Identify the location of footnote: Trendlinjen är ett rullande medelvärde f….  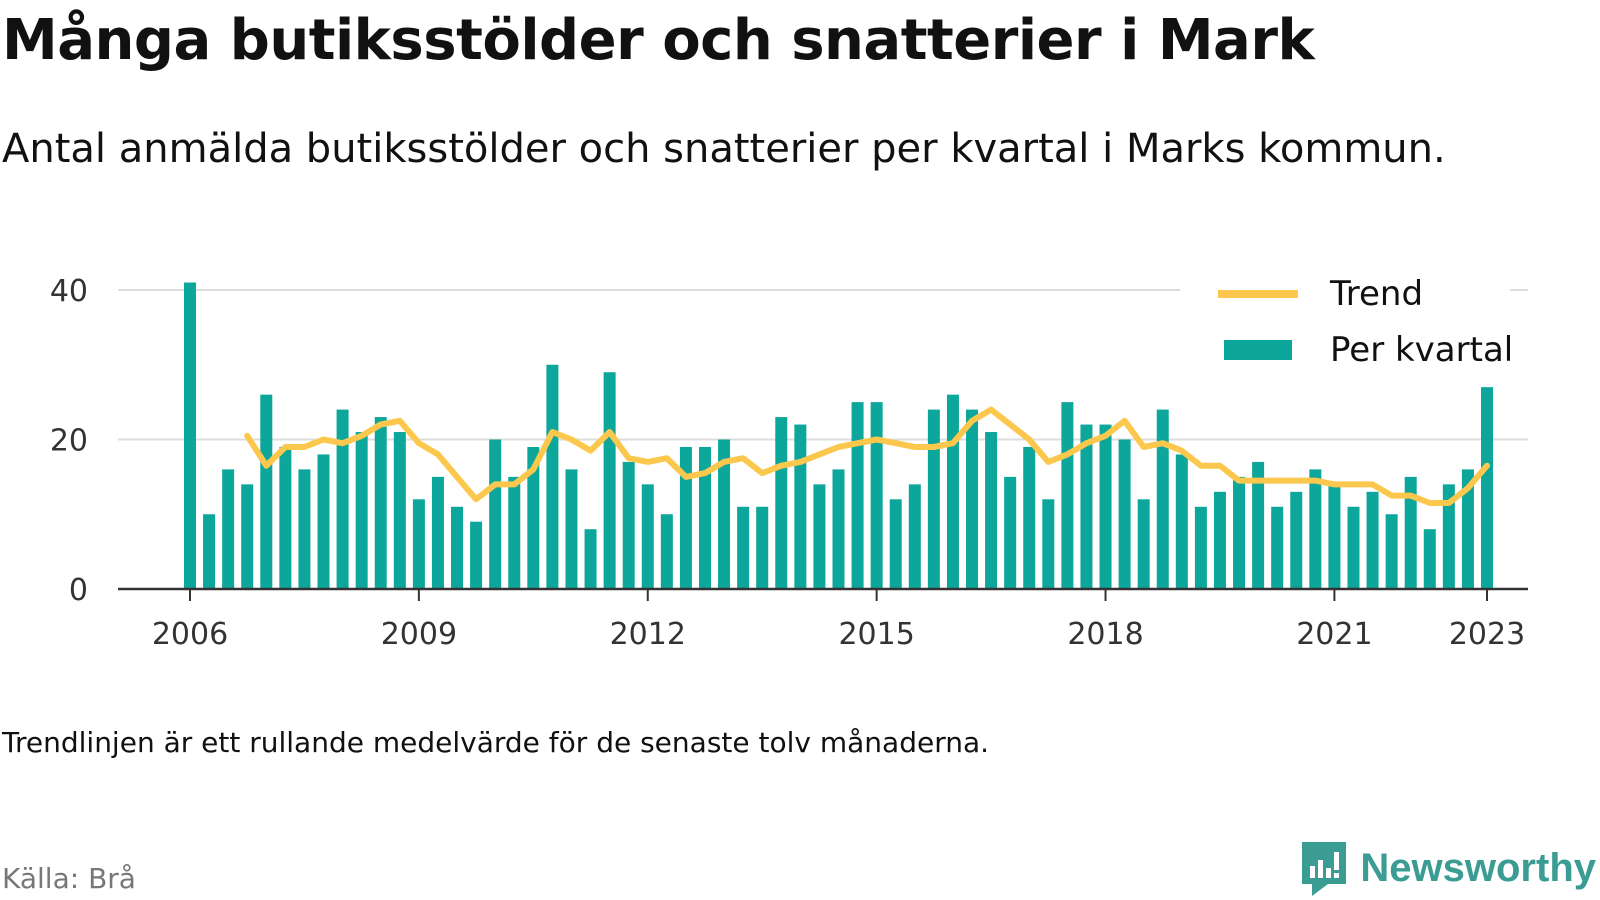
(496, 742).